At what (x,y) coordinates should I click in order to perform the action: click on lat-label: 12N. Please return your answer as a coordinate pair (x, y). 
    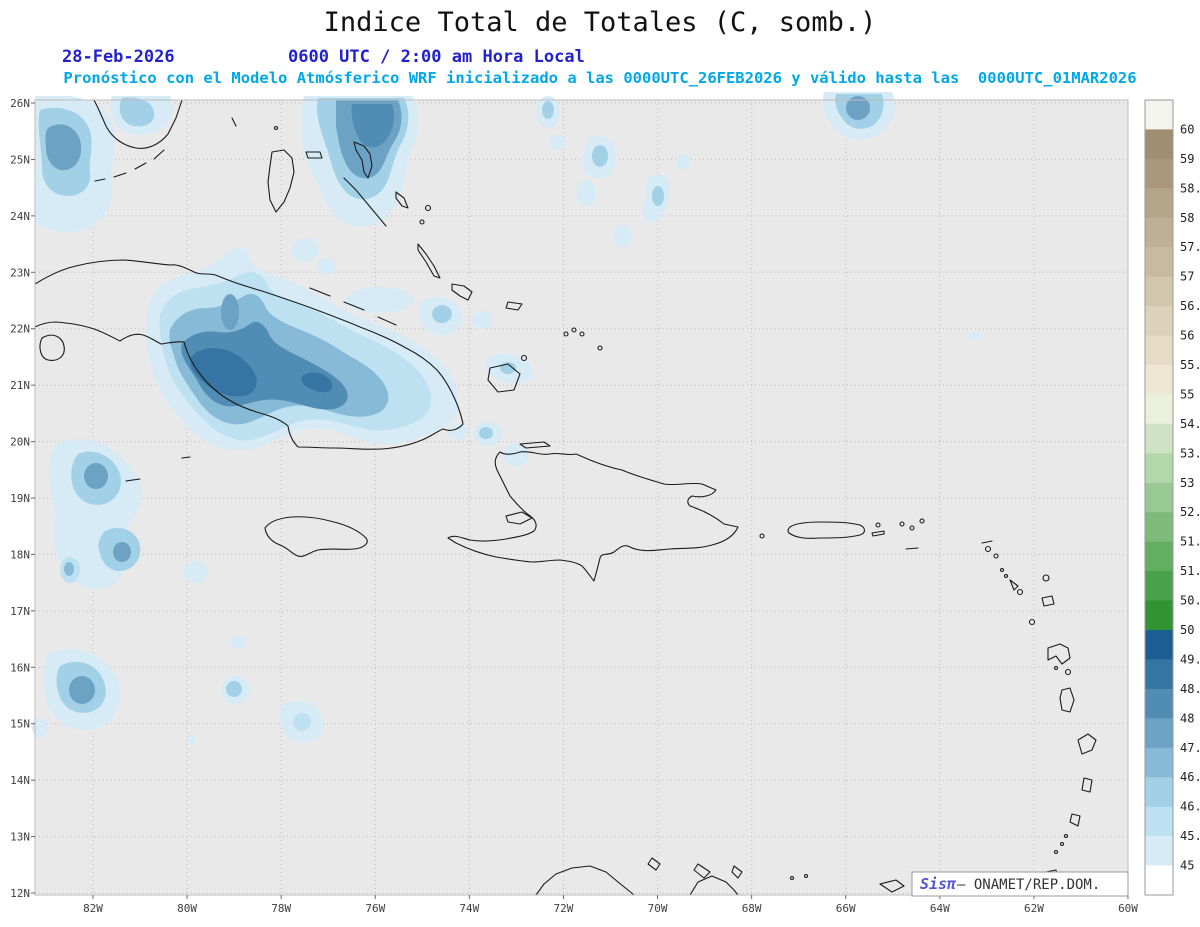
    Looking at the image, I should click on (20, 893).